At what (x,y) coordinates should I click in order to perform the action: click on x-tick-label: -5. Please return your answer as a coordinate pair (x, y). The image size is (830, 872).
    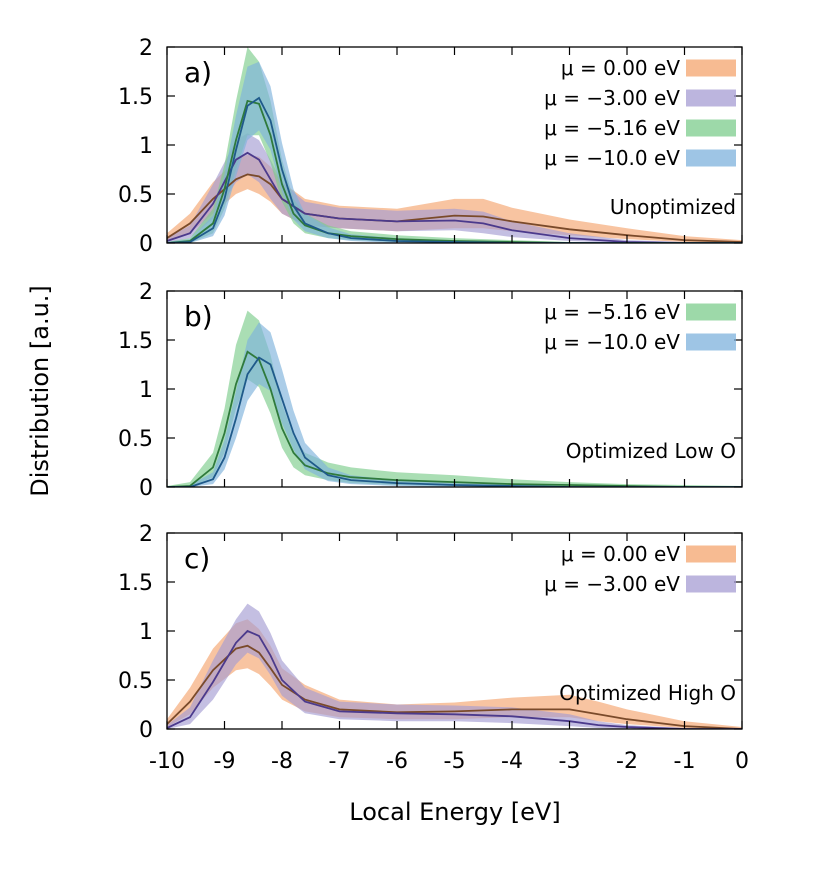
    Looking at the image, I should click on (455, 761).